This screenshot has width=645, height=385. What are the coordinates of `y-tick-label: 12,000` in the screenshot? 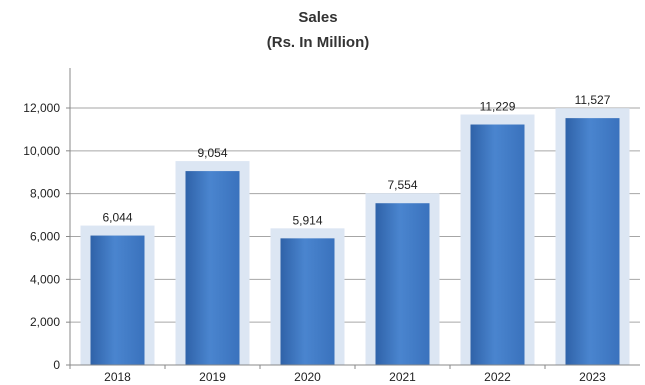 It's located at (41, 108).